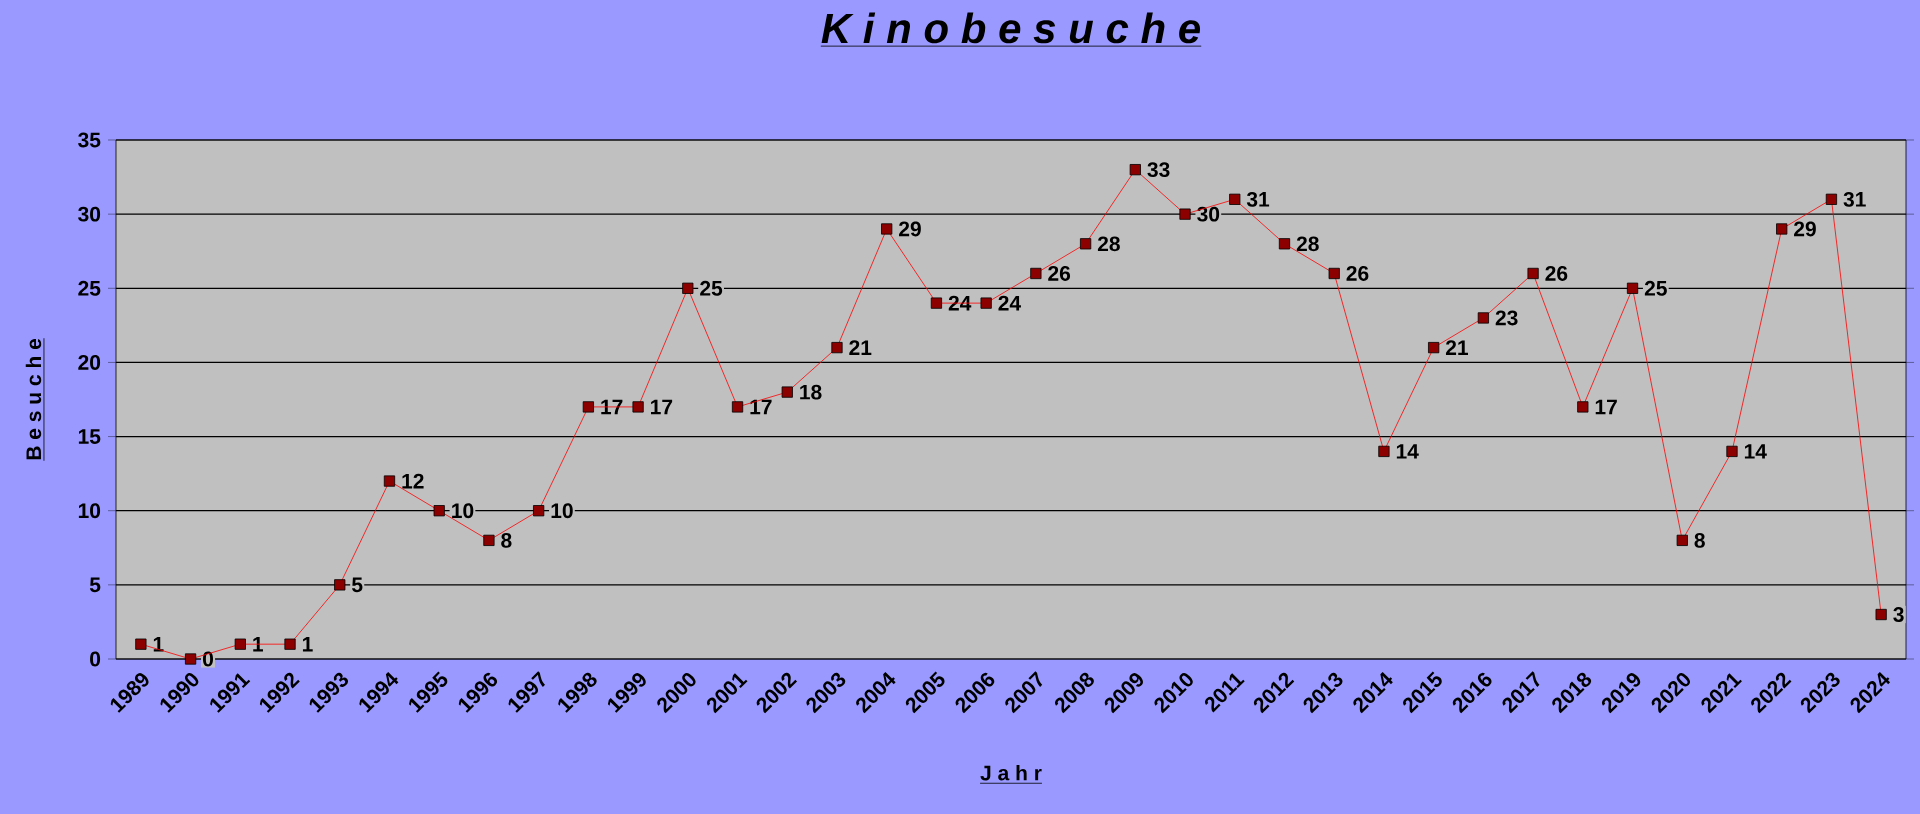 This screenshot has height=814, width=1920. I want to click on y-tick-label: 35, so click(89, 140).